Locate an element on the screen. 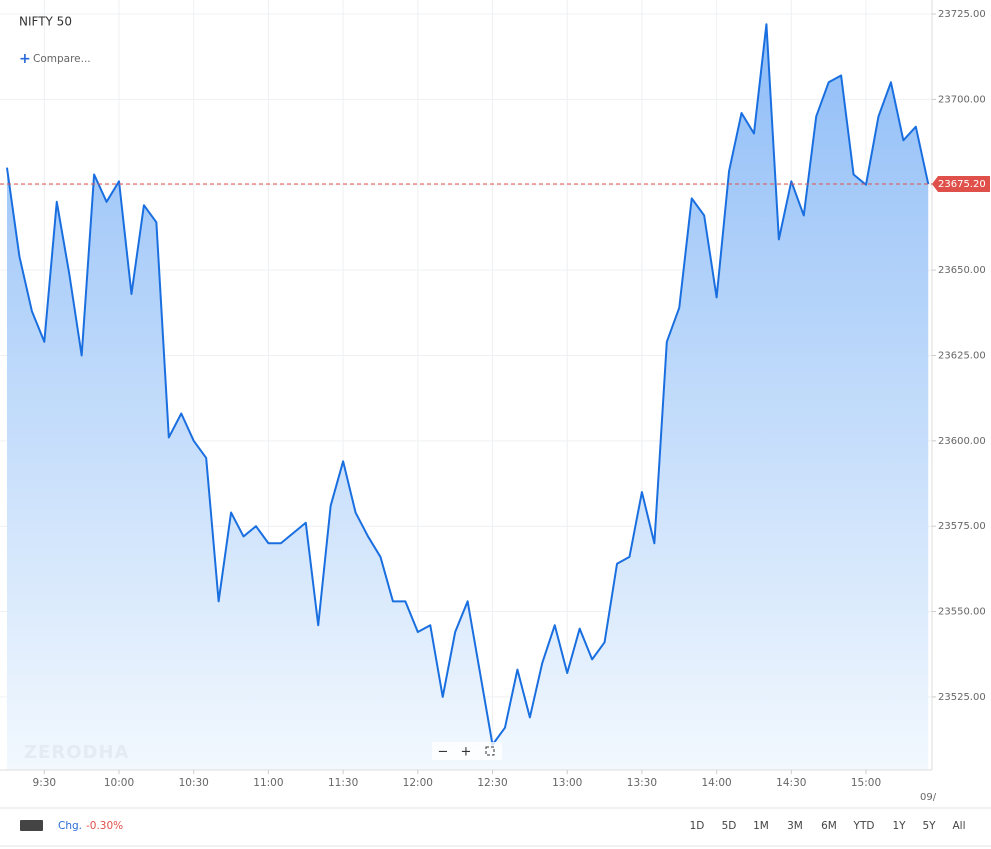 The width and height of the screenshot is (991, 849). x-tick-label: 11:30 is located at coordinates (343, 783).